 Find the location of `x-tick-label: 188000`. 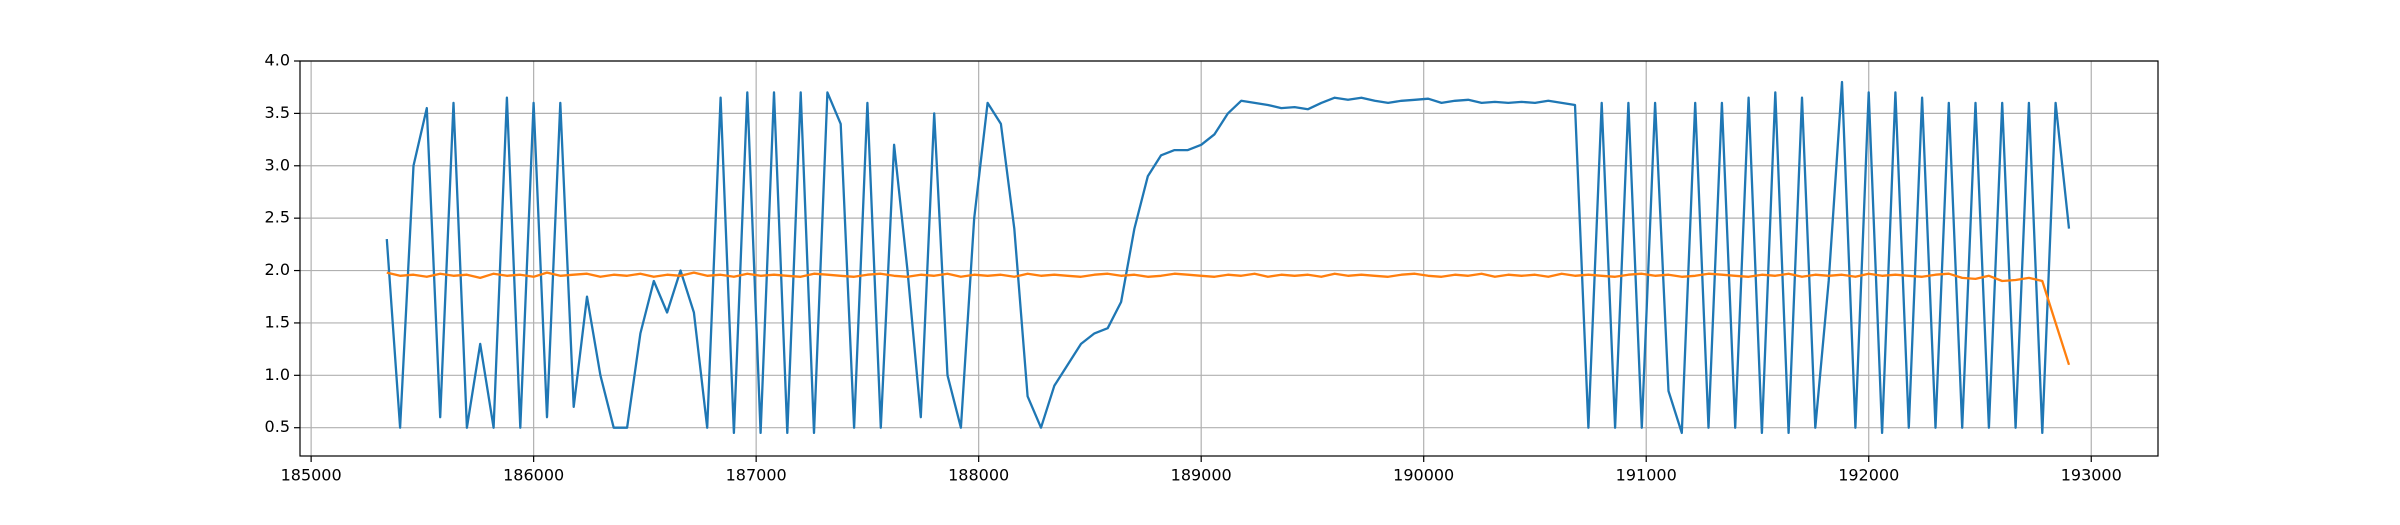

x-tick-label: 188000 is located at coordinates (978, 475).